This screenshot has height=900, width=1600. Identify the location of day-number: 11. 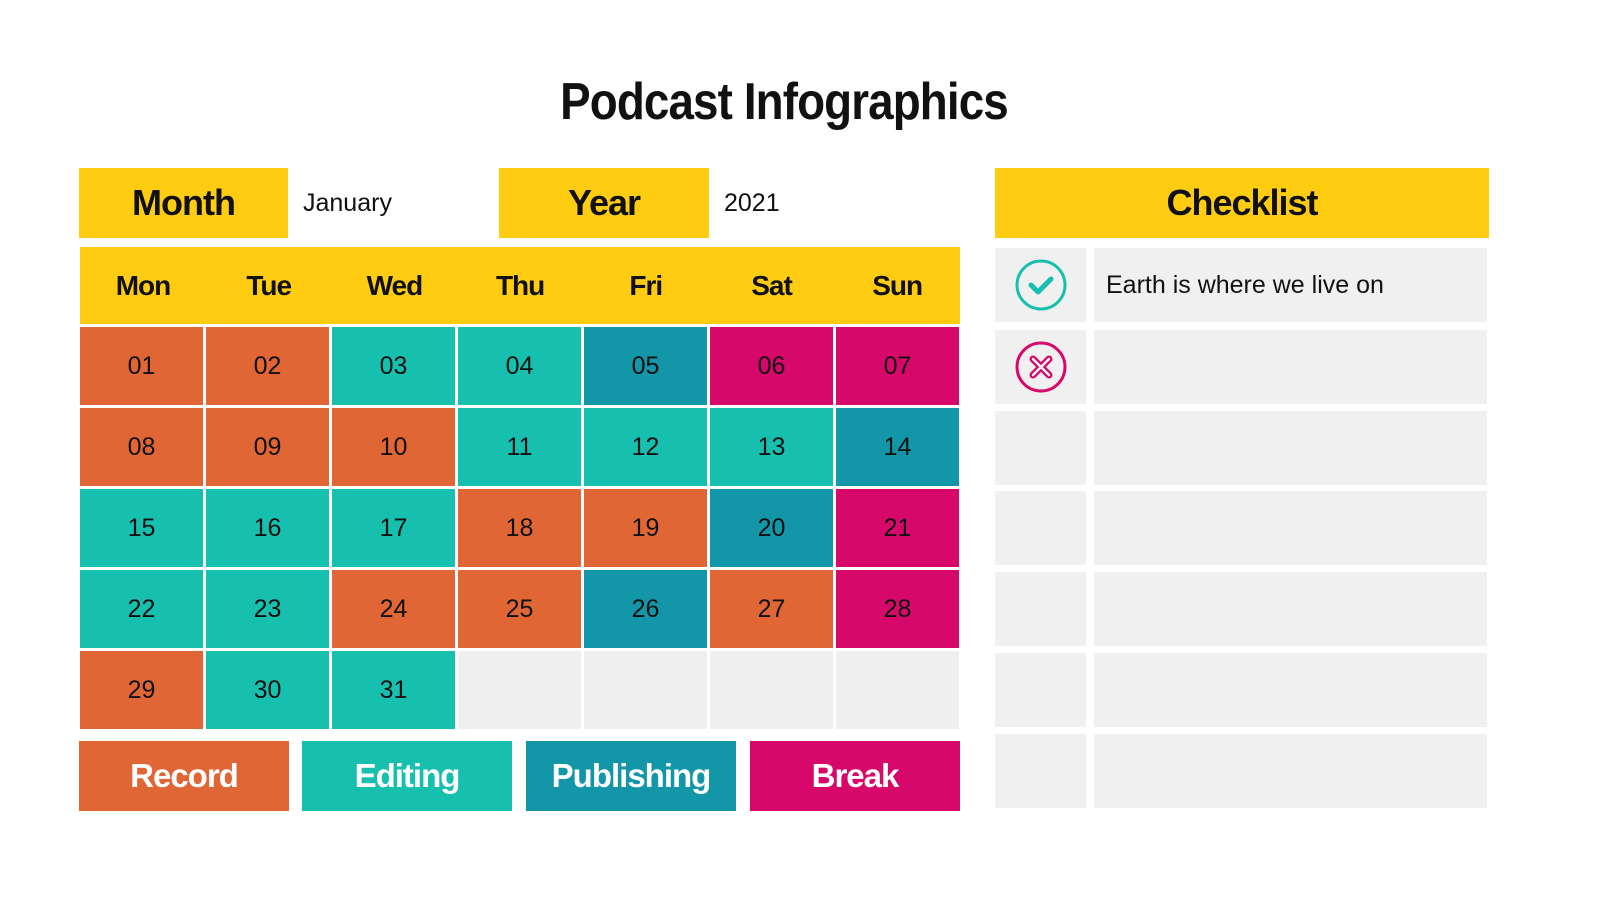
(519, 446).